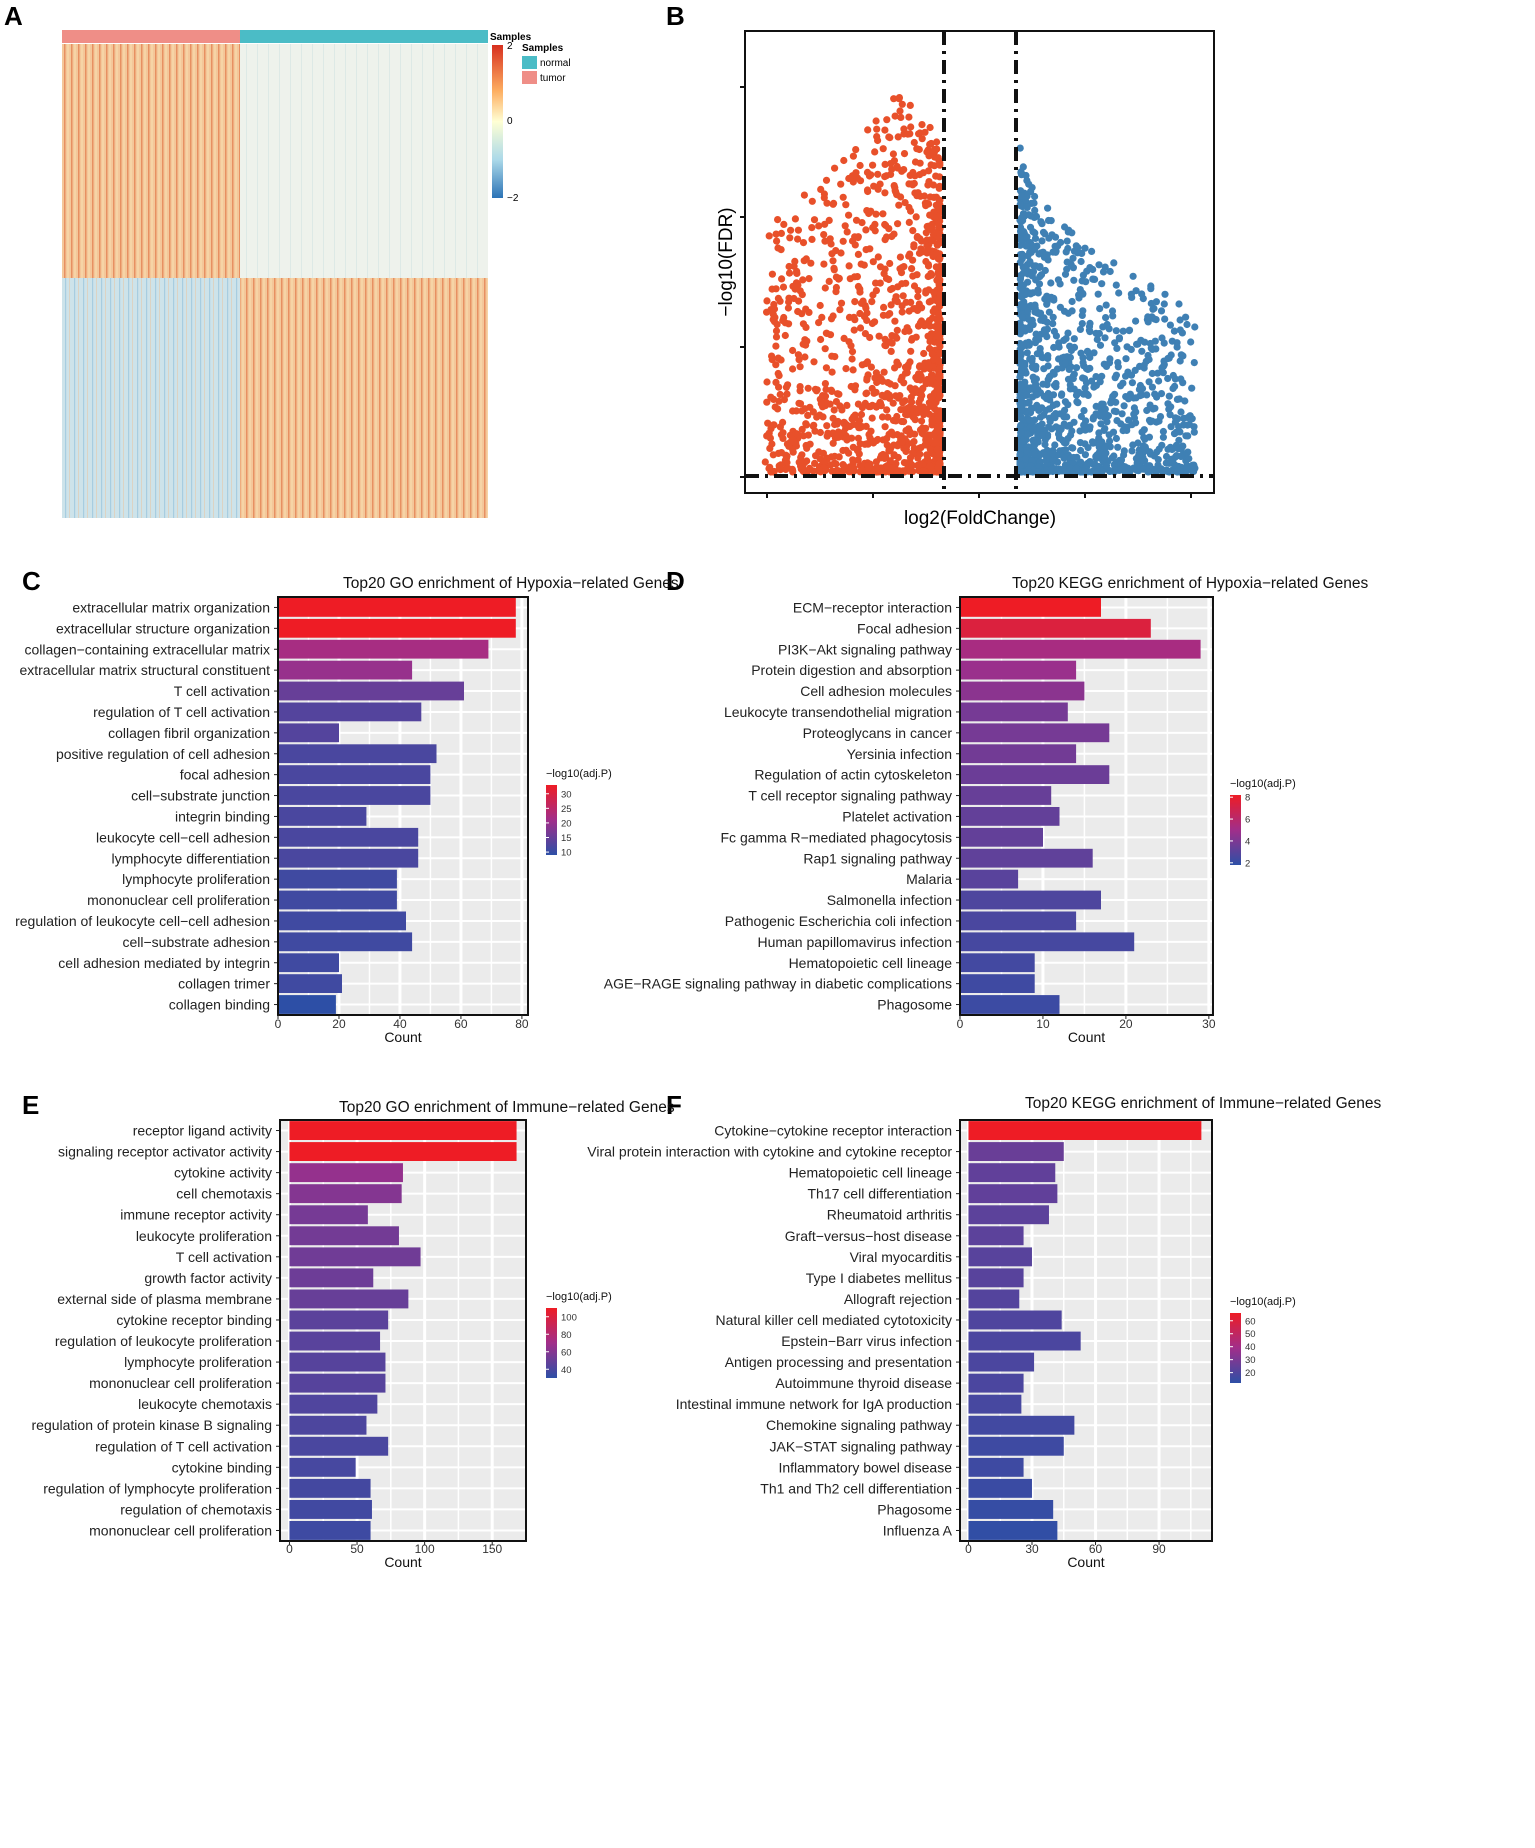 The height and width of the screenshot is (1848, 1535). Describe the element at coordinates (856, 1488) in the screenshot. I see `category-label: Th1 and Th2 cell differentiation` at that location.